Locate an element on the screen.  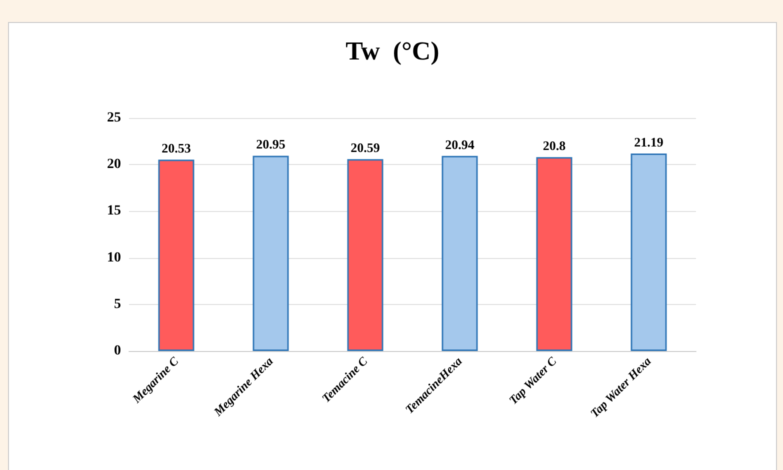
data-label: 20.59 is located at coordinates (365, 148).